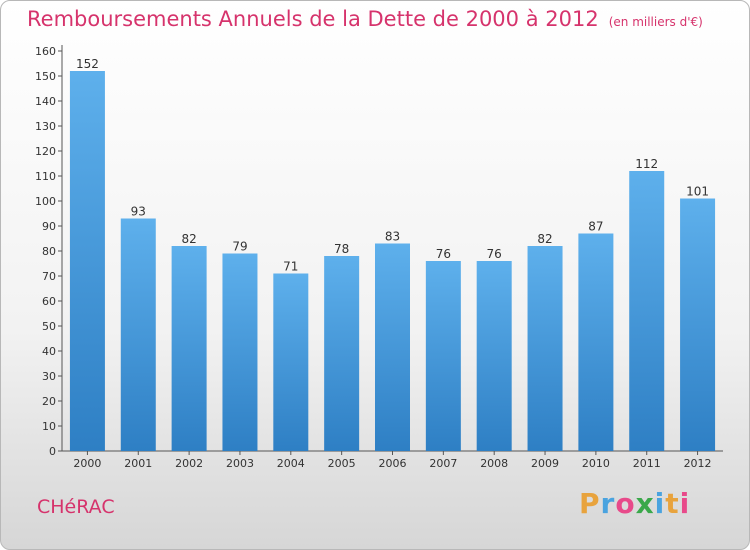  Describe the element at coordinates (239, 247) in the screenshot. I see `data-label: 79` at that location.